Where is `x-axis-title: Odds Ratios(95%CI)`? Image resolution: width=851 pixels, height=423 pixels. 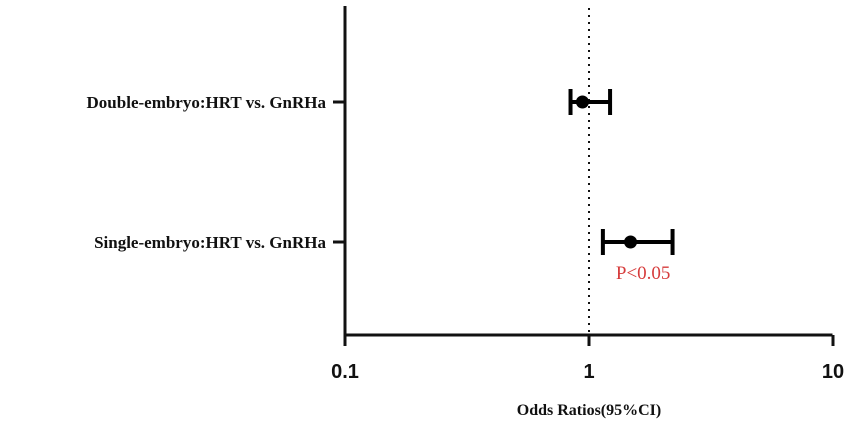
x-axis-title: Odds Ratios(95%CI) is located at coordinates (589, 410).